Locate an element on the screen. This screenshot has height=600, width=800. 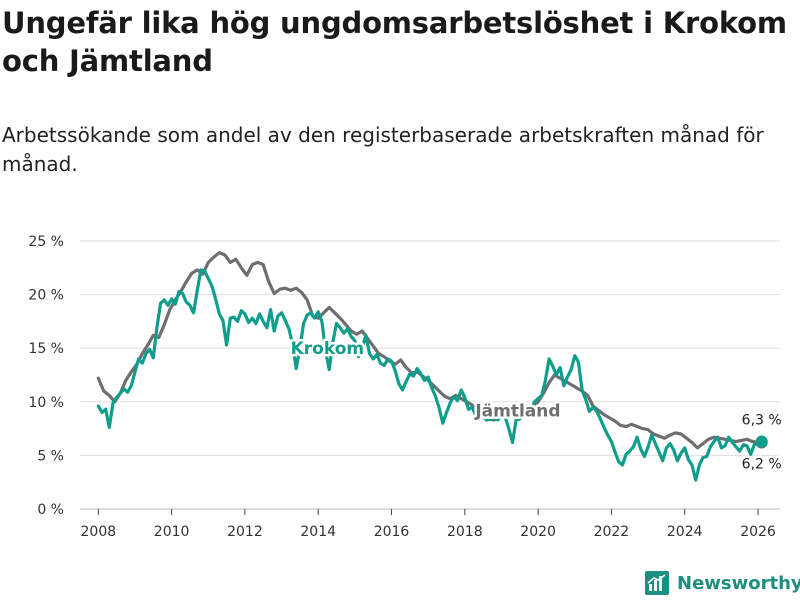
x-tick-label: 2018 is located at coordinates (465, 532).